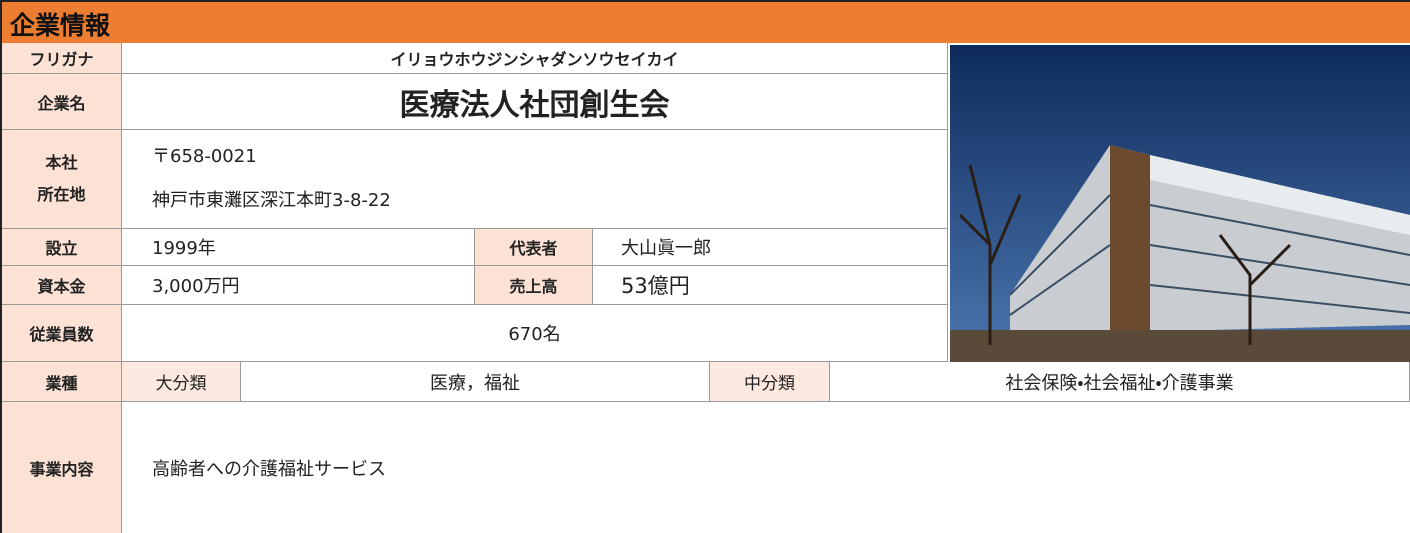 The height and width of the screenshot is (533, 1410). I want to click on label: 資本金, so click(61, 286).